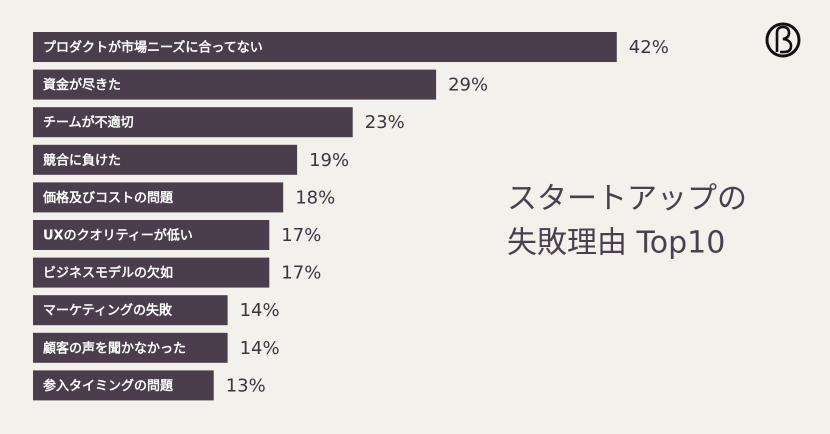 The width and height of the screenshot is (830, 434). What do you see at coordinates (616, 243) in the screenshot?
I see `chart-title-line: 失敗理由 Top10` at bounding box center [616, 243].